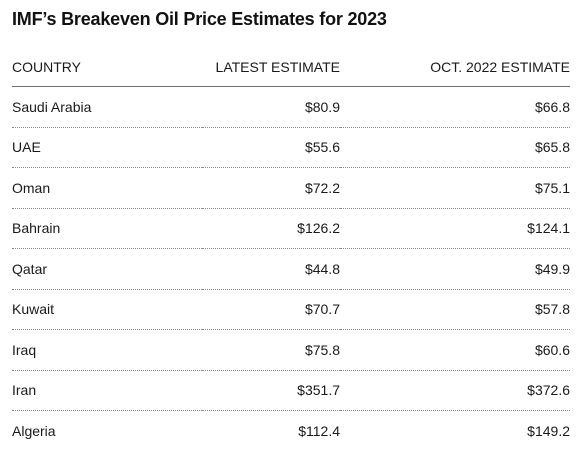  I want to click on country-cell: Oman, so click(107, 188).